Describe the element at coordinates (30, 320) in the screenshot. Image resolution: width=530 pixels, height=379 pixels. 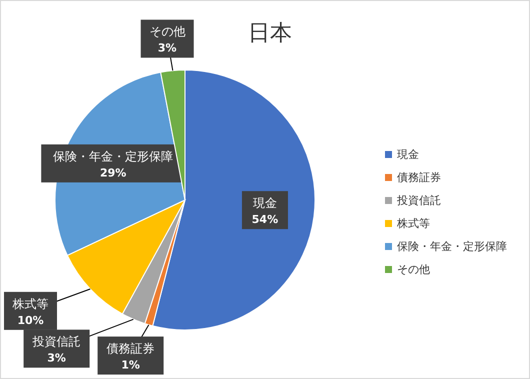
I see `data-label: 10%` at that location.